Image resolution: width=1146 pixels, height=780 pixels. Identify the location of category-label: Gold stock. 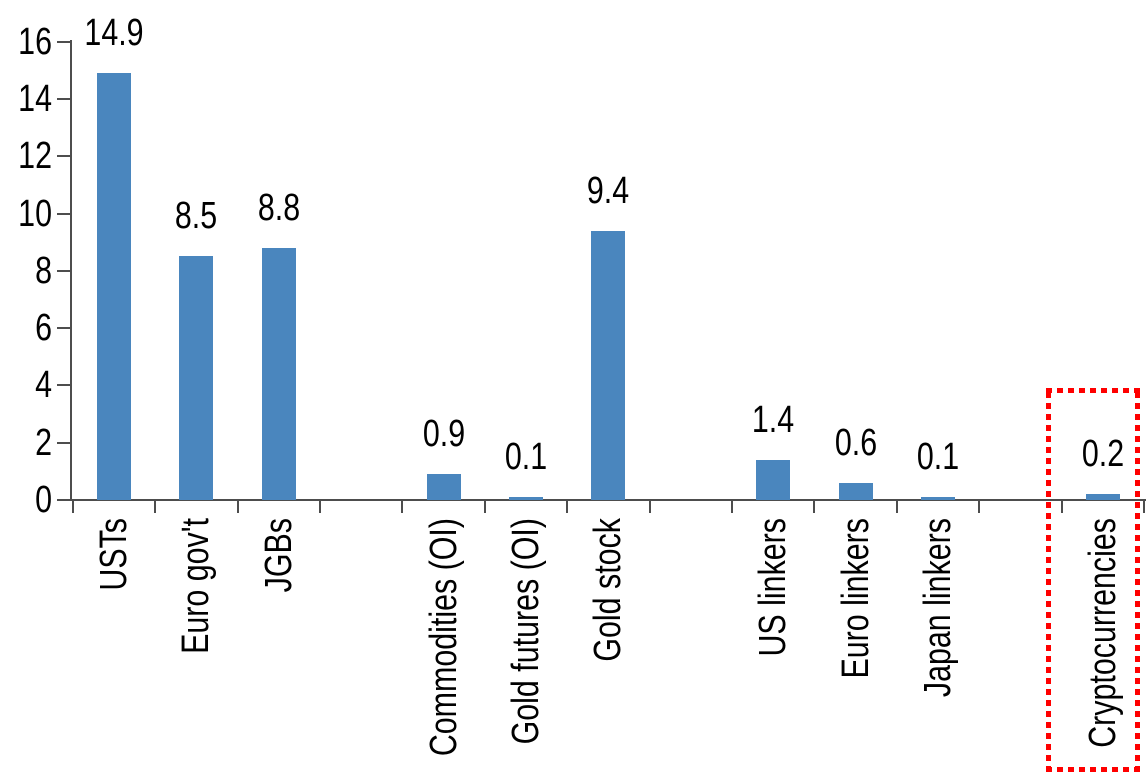
(608, 590).